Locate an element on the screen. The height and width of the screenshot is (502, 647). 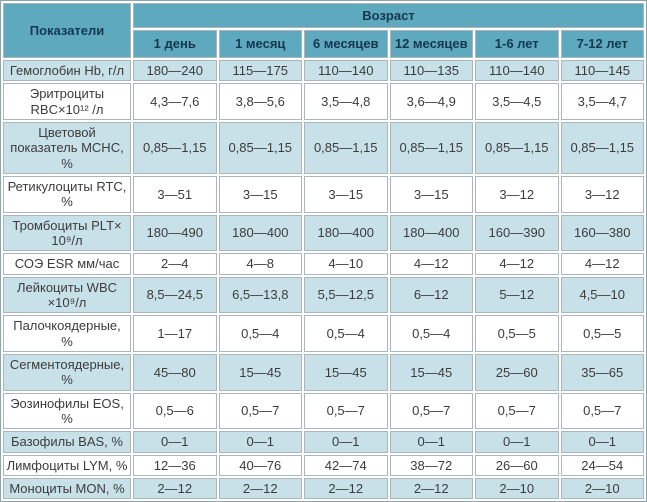
row-label: Лейкоциты WBC ×10⁹/л is located at coordinates (67, 295).